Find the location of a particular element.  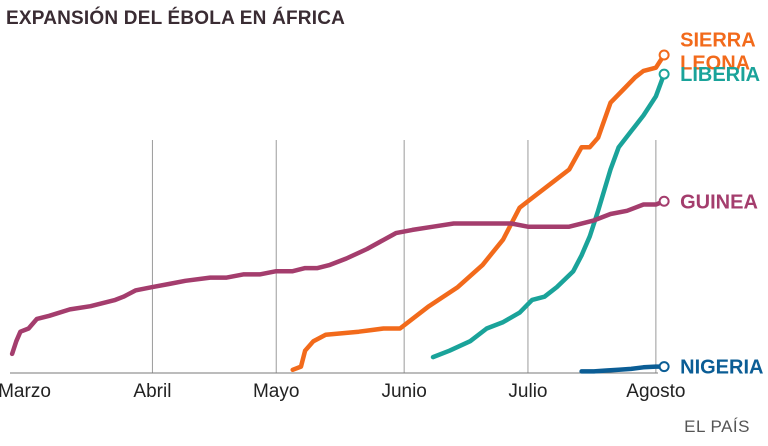

series-endpoint-nigeria is located at coordinates (664, 367).